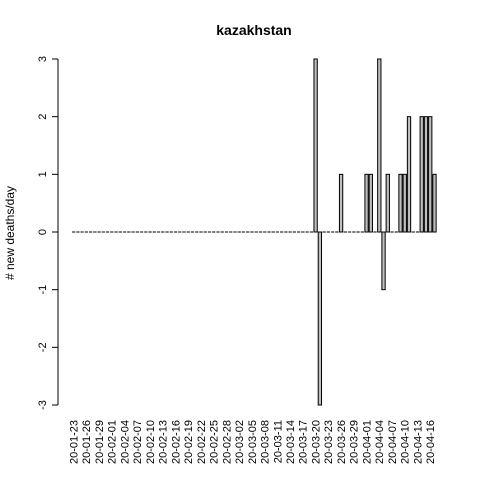 The height and width of the screenshot is (480, 480). What do you see at coordinates (215, 442) in the screenshot?
I see `x-tick-label: 20-02-25` at bounding box center [215, 442].